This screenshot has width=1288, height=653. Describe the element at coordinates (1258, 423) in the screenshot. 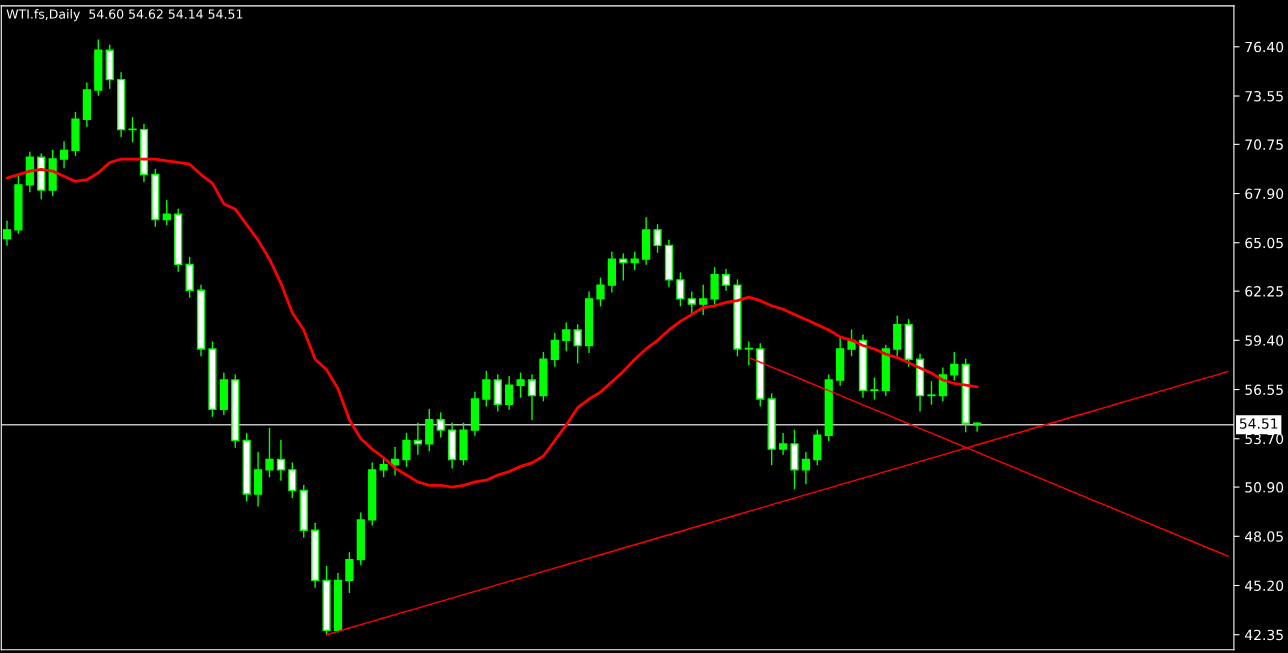

I see `ref-line-label: 54.51` at that location.